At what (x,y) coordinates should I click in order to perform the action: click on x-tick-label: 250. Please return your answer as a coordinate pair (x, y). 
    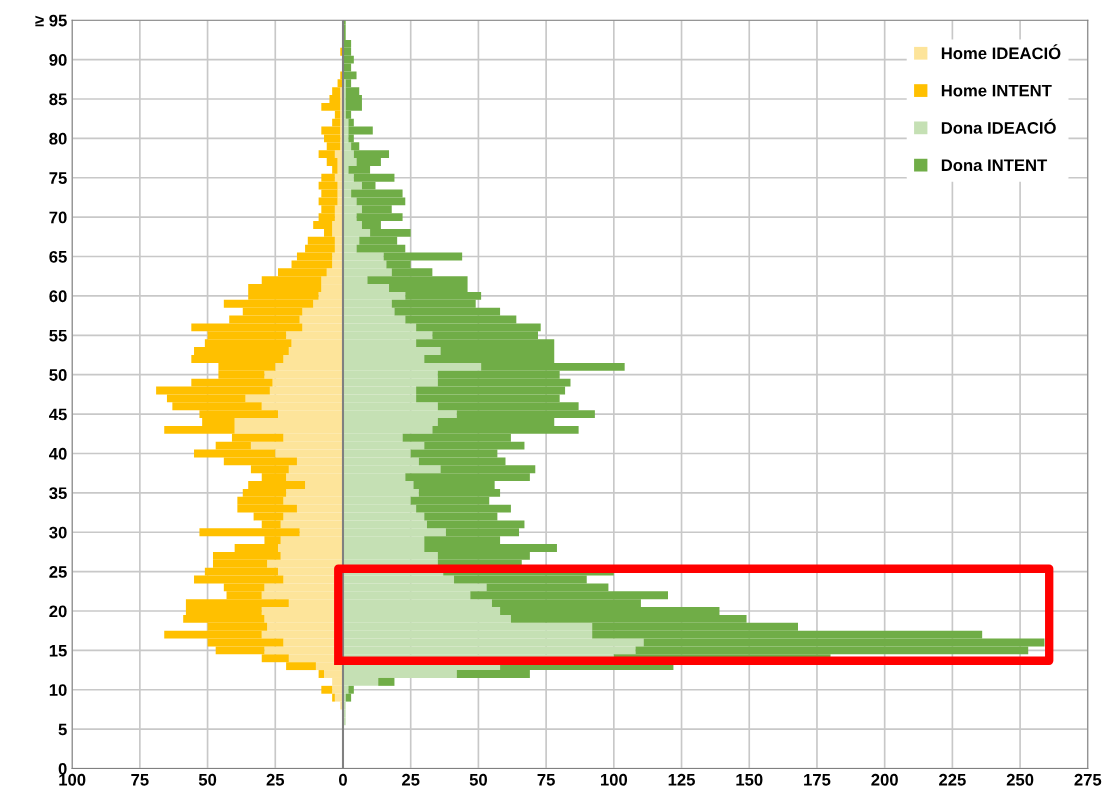
    Looking at the image, I should click on (1020, 779).